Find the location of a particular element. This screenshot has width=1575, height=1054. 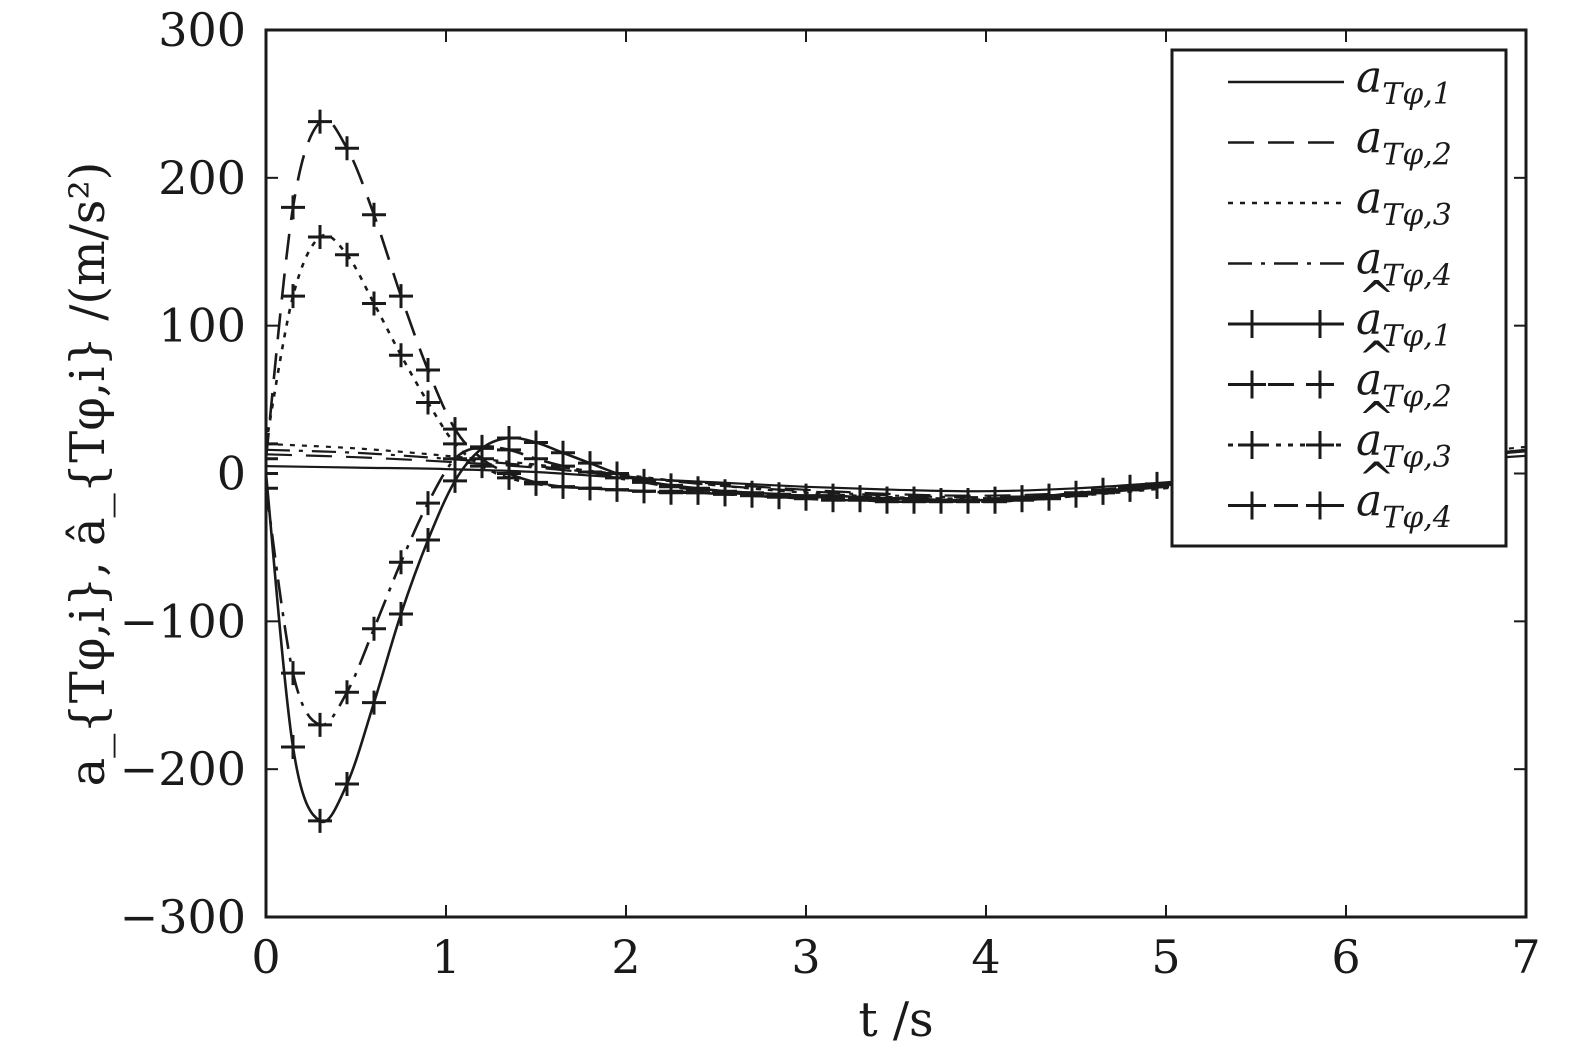

x-tick-label: 6 is located at coordinates (1345, 957).